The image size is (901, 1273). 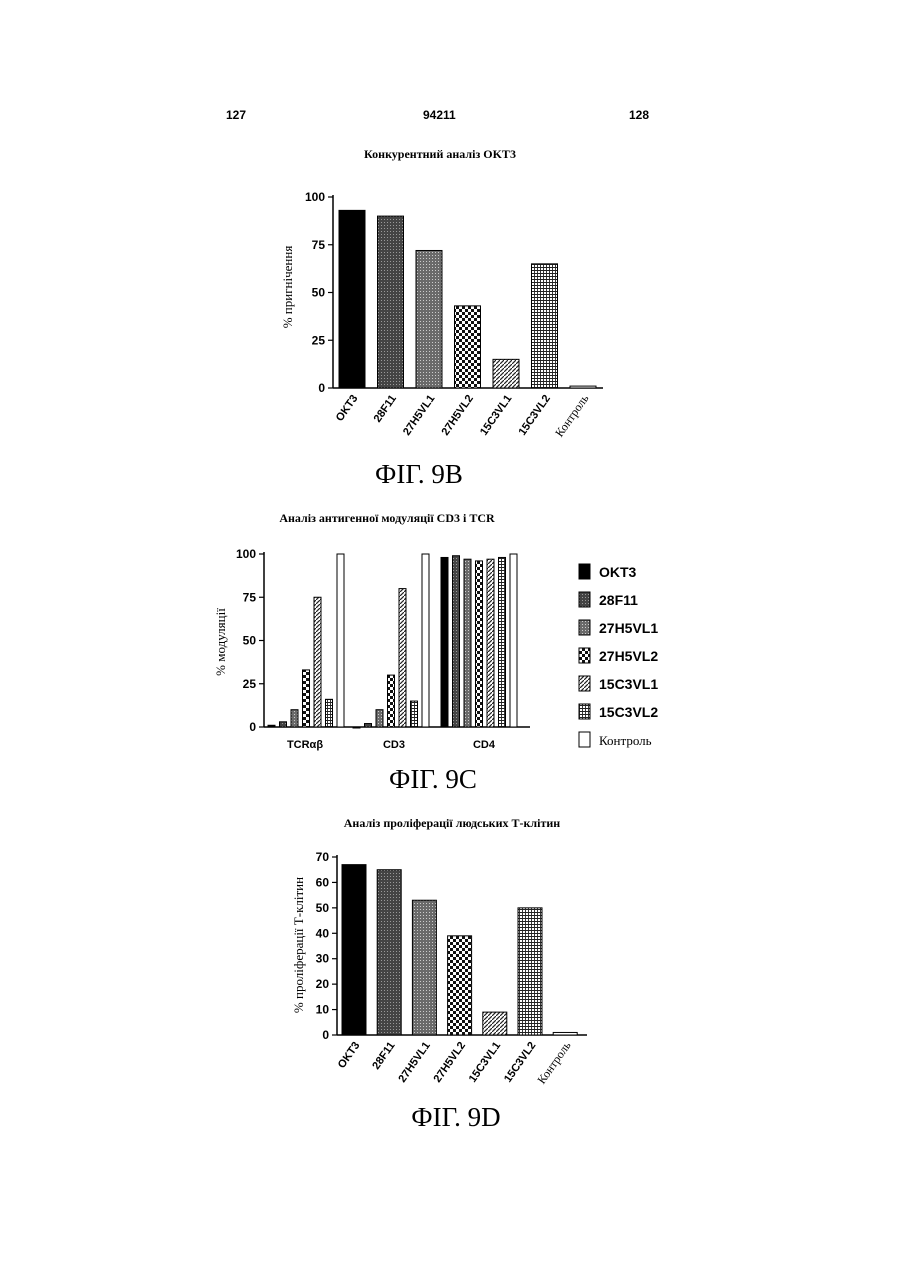 I want to click on chart-9b-category-label: 28F11, so click(x=385, y=409).